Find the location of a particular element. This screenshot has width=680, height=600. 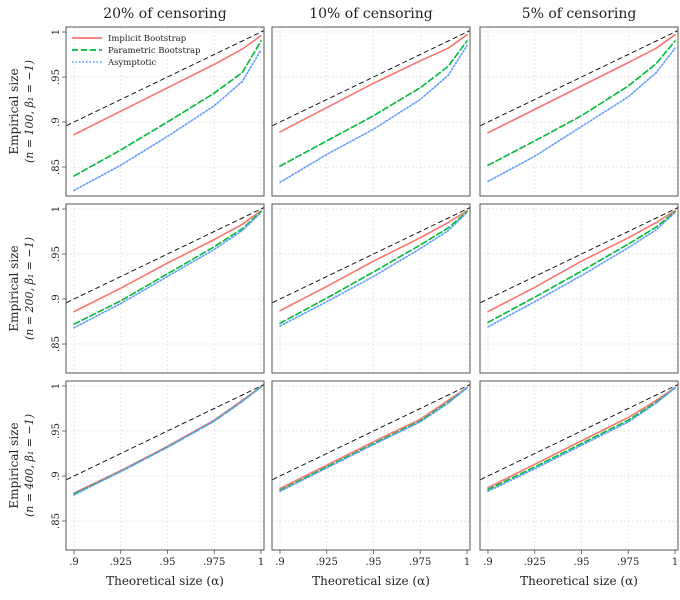

row-label-line2: (n = 100, β₁ = −1) is located at coordinates (29, 111).